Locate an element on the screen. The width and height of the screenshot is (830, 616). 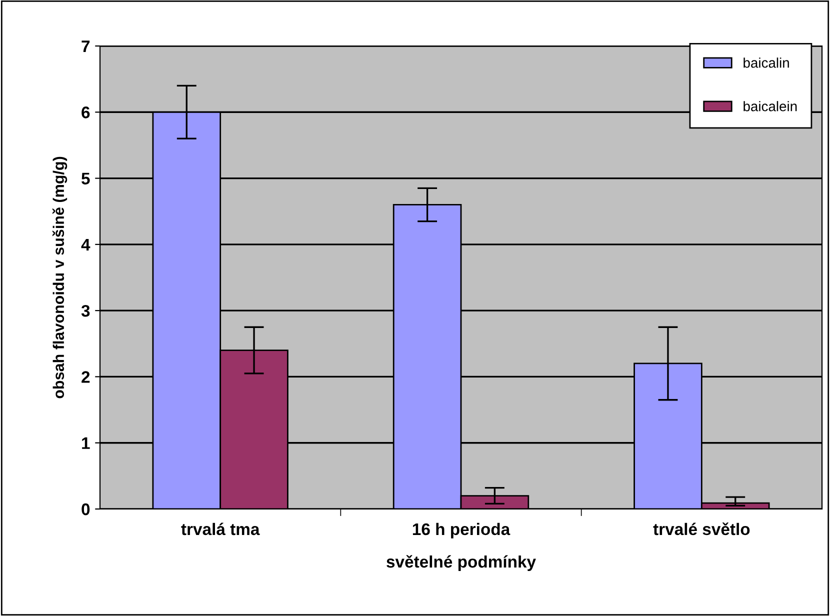
y-tick-label: 4 is located at coordinates (85, 244).